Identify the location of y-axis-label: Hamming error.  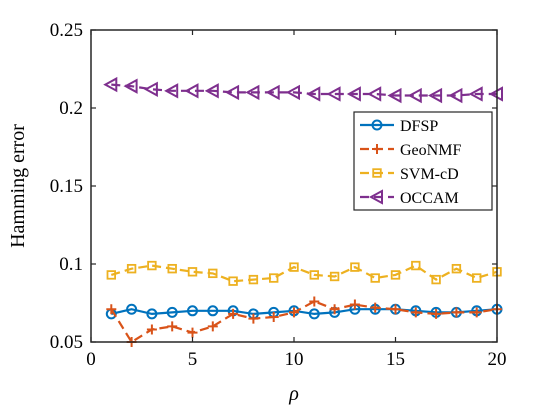
(18, 186).